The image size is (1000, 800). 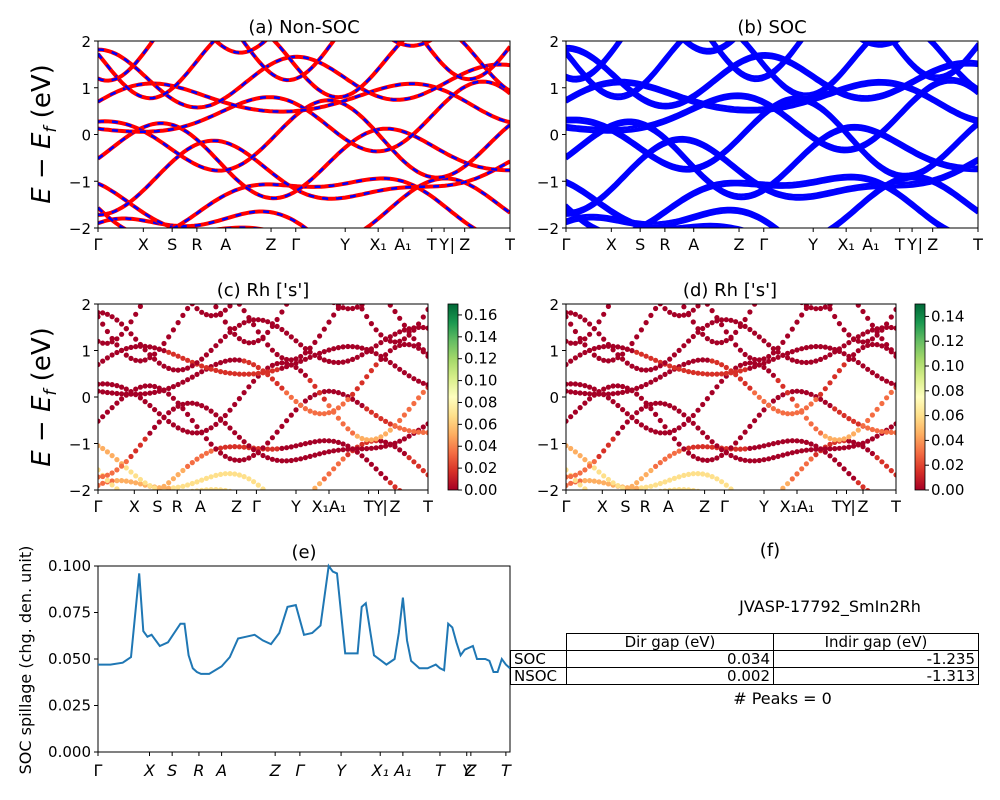 What do you see at coordinates (863, 506) in the screenshot?
I see `xtick-label: Z` at bounding box center [863, 506].